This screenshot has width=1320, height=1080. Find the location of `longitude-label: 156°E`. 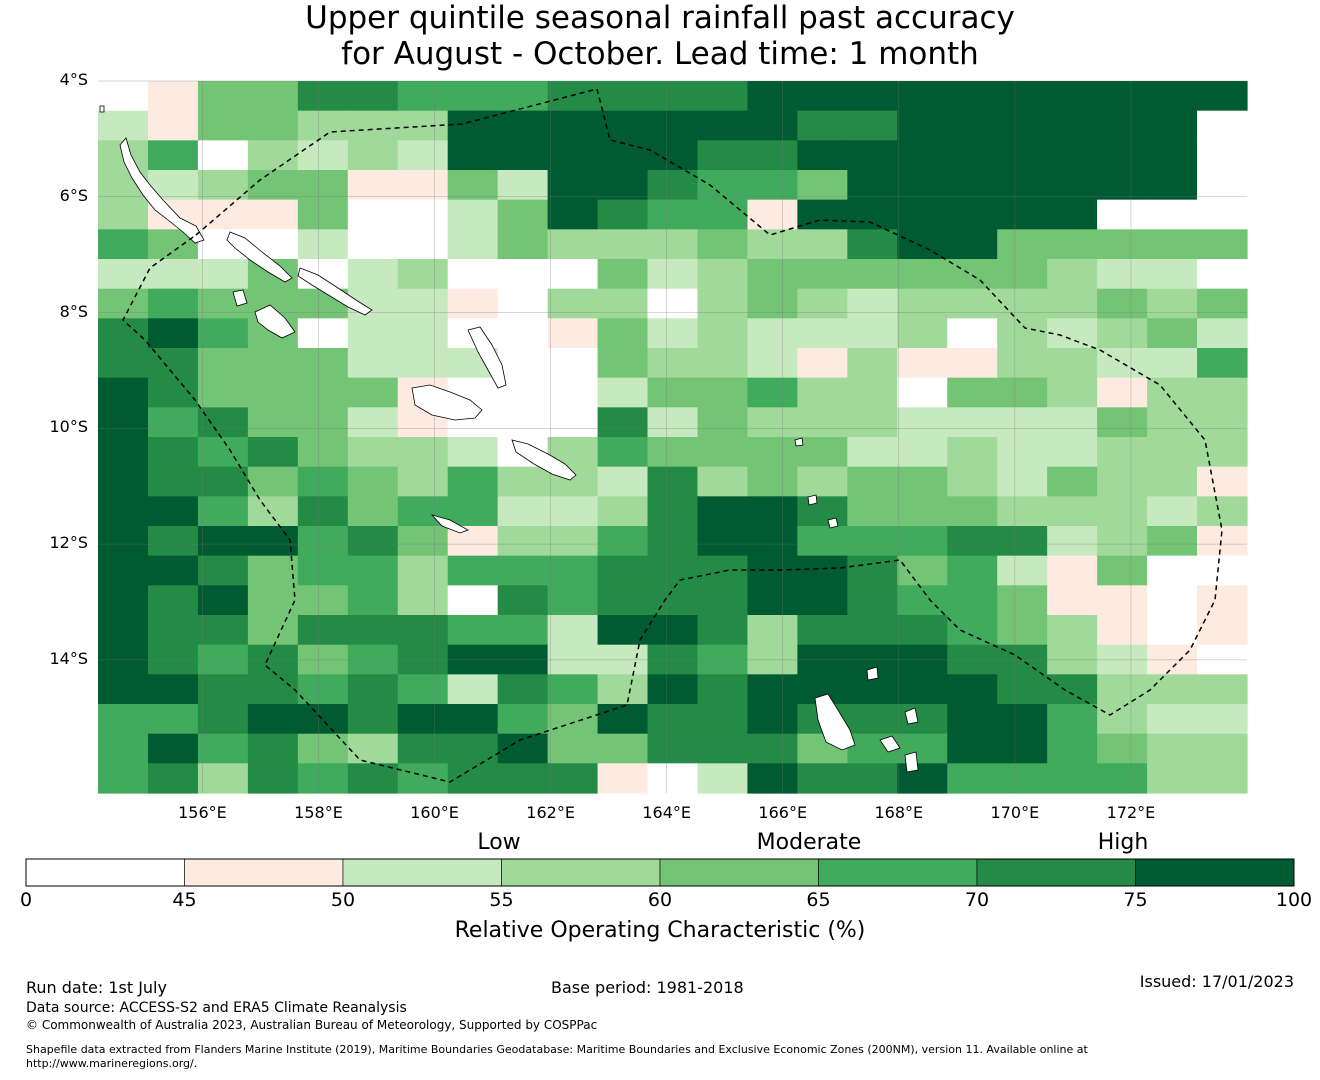

longitude-label: 156°E is located at coordinates (202, 812).